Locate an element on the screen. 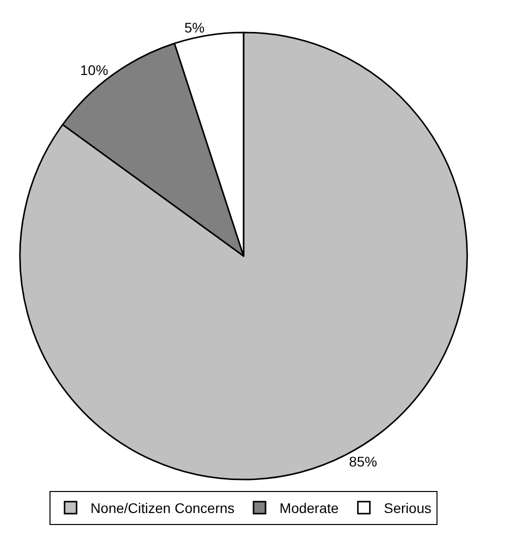 This screenshot has height=552, width=526. legend-label: Moderate is located at coordinates (309, 508).